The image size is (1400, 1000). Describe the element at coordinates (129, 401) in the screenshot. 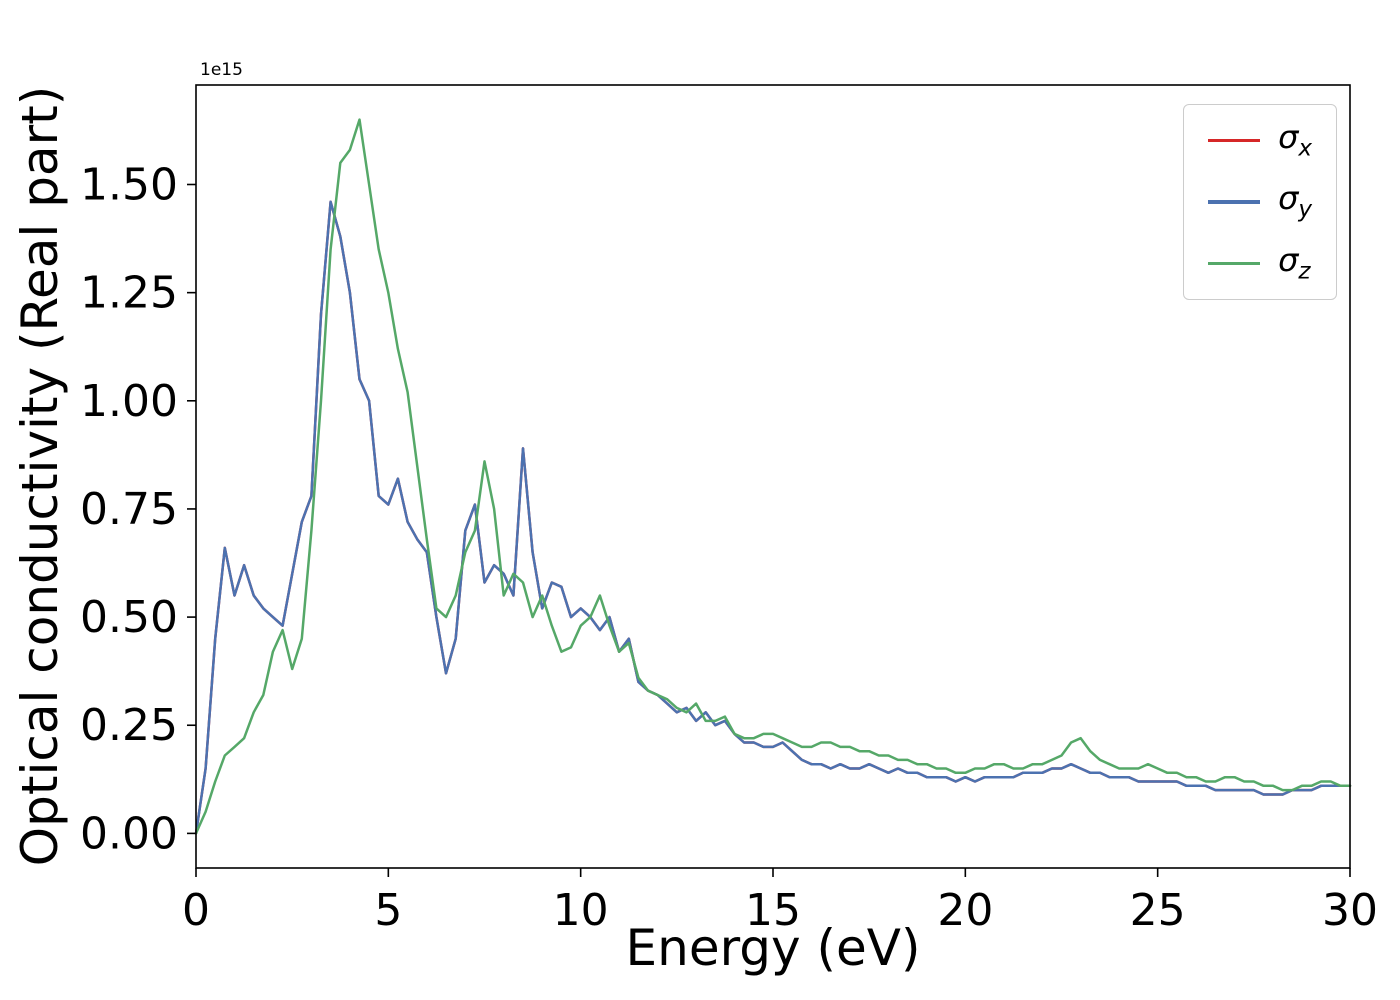

I see `y-tick-label: 1.00` at that location.